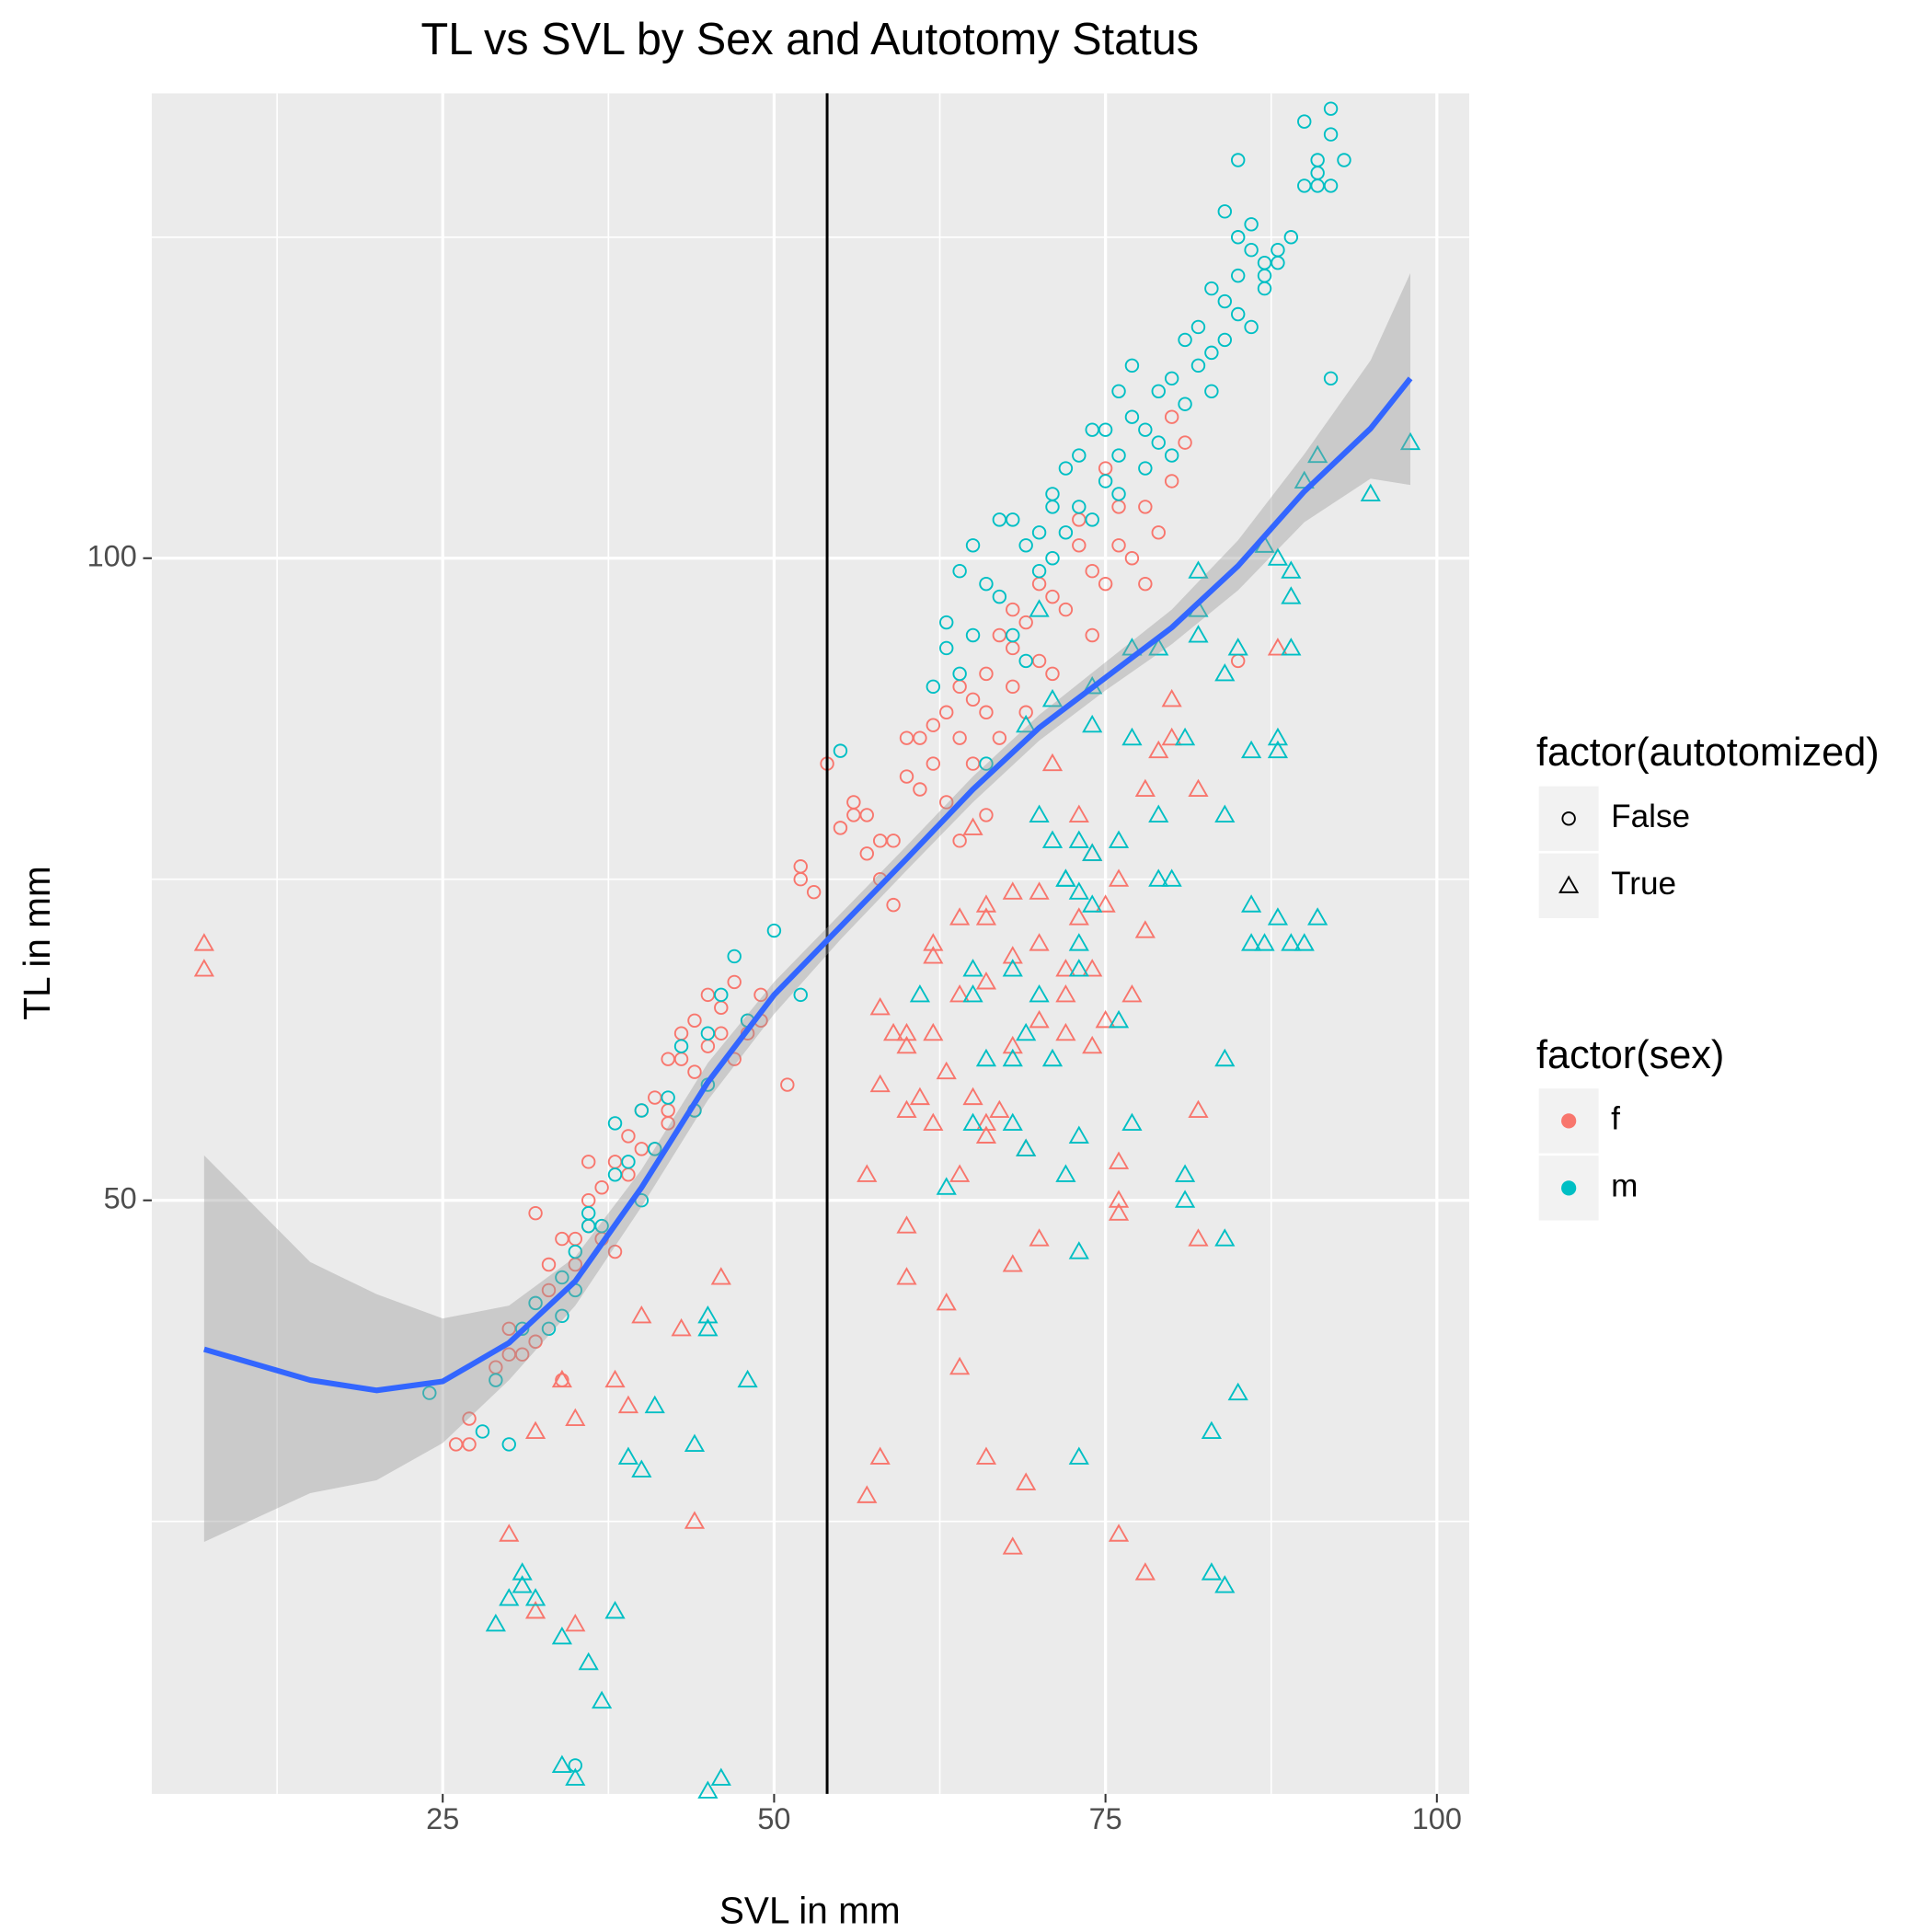  Describe the element at coordinates (773, 1818) in the screenshot. I see `x-tick-label: 50` at that location.